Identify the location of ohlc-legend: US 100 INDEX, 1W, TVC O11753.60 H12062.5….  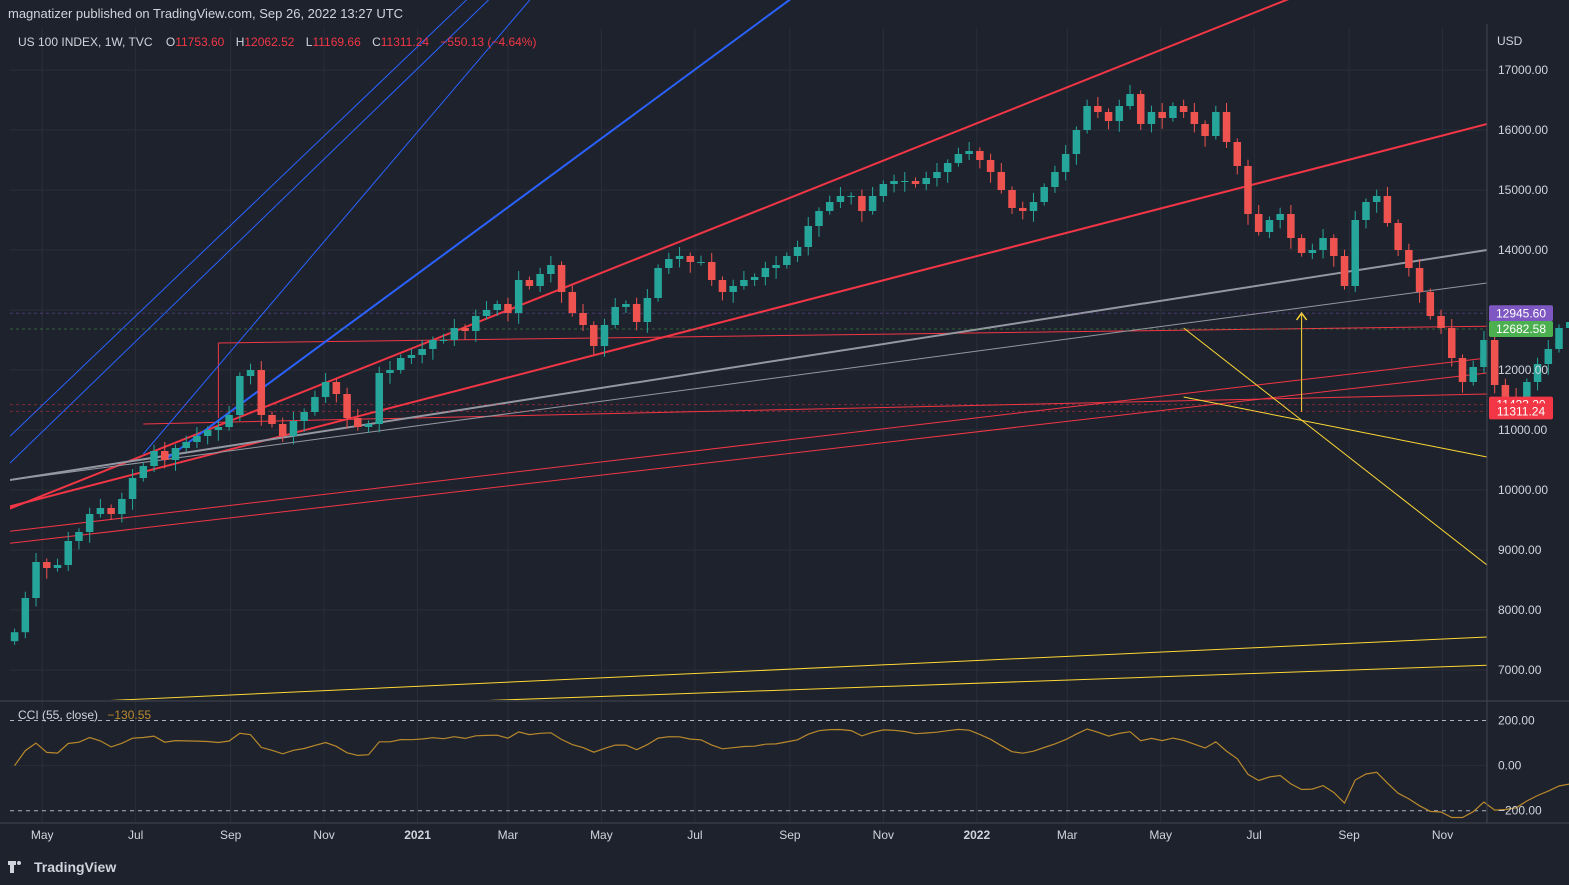
(277, 42).